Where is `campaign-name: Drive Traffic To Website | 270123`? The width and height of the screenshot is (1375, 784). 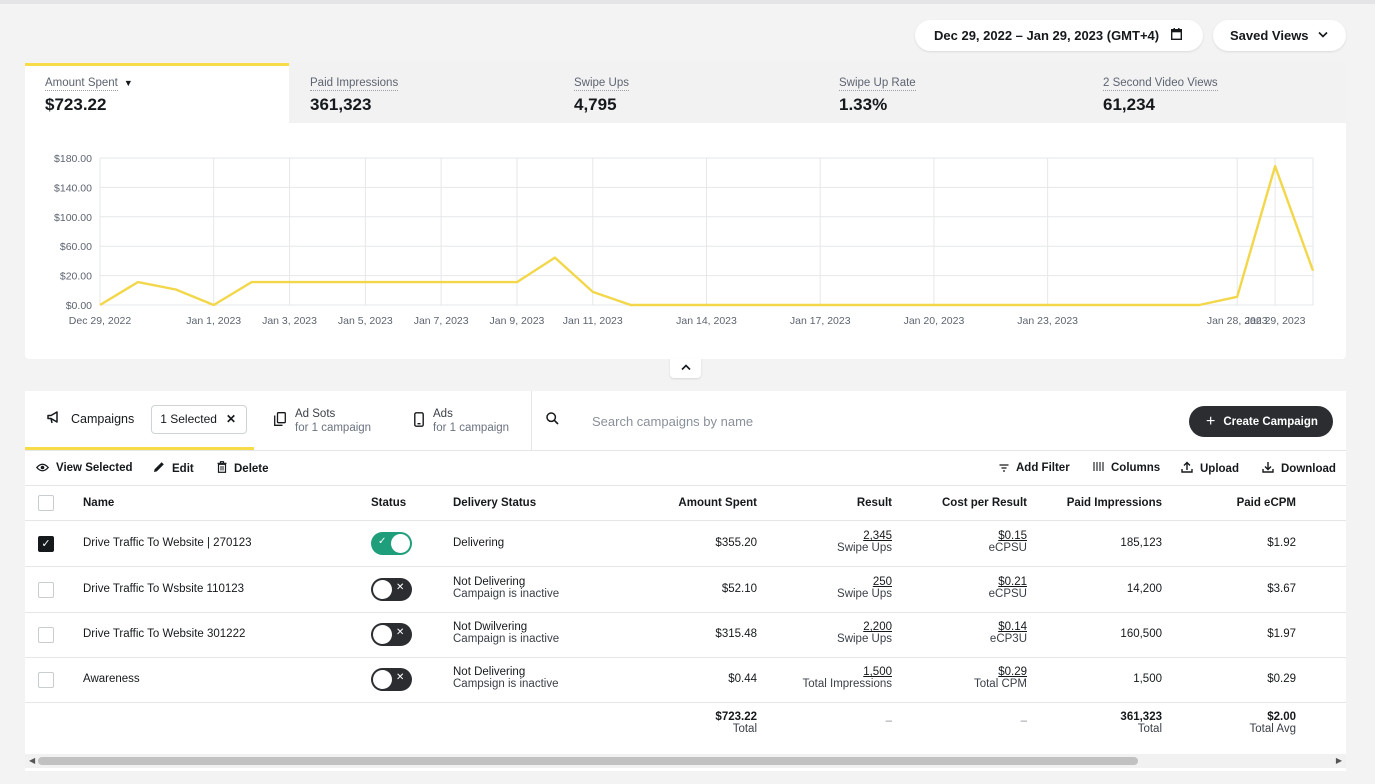 campaign-name: Drive Traffic To Website | 270123 is located at coordinates (167, 543).